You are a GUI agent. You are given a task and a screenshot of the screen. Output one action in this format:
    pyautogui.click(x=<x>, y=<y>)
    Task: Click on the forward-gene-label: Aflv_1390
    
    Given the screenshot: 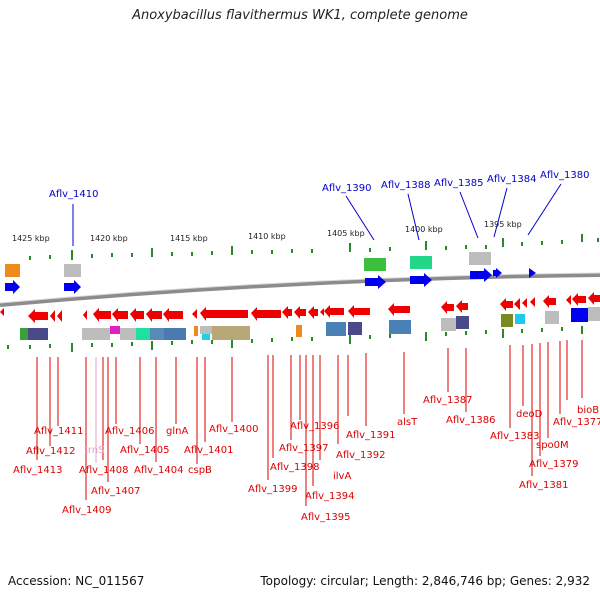 What is the action you would take?
    pyautogui.click(x=347, y=188)
    